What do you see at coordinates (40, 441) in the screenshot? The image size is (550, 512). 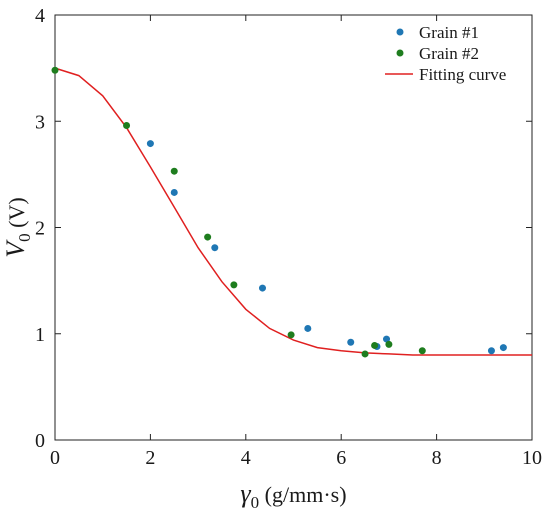 I see `y-tick-label: 0` at bounding box center [40, 441].